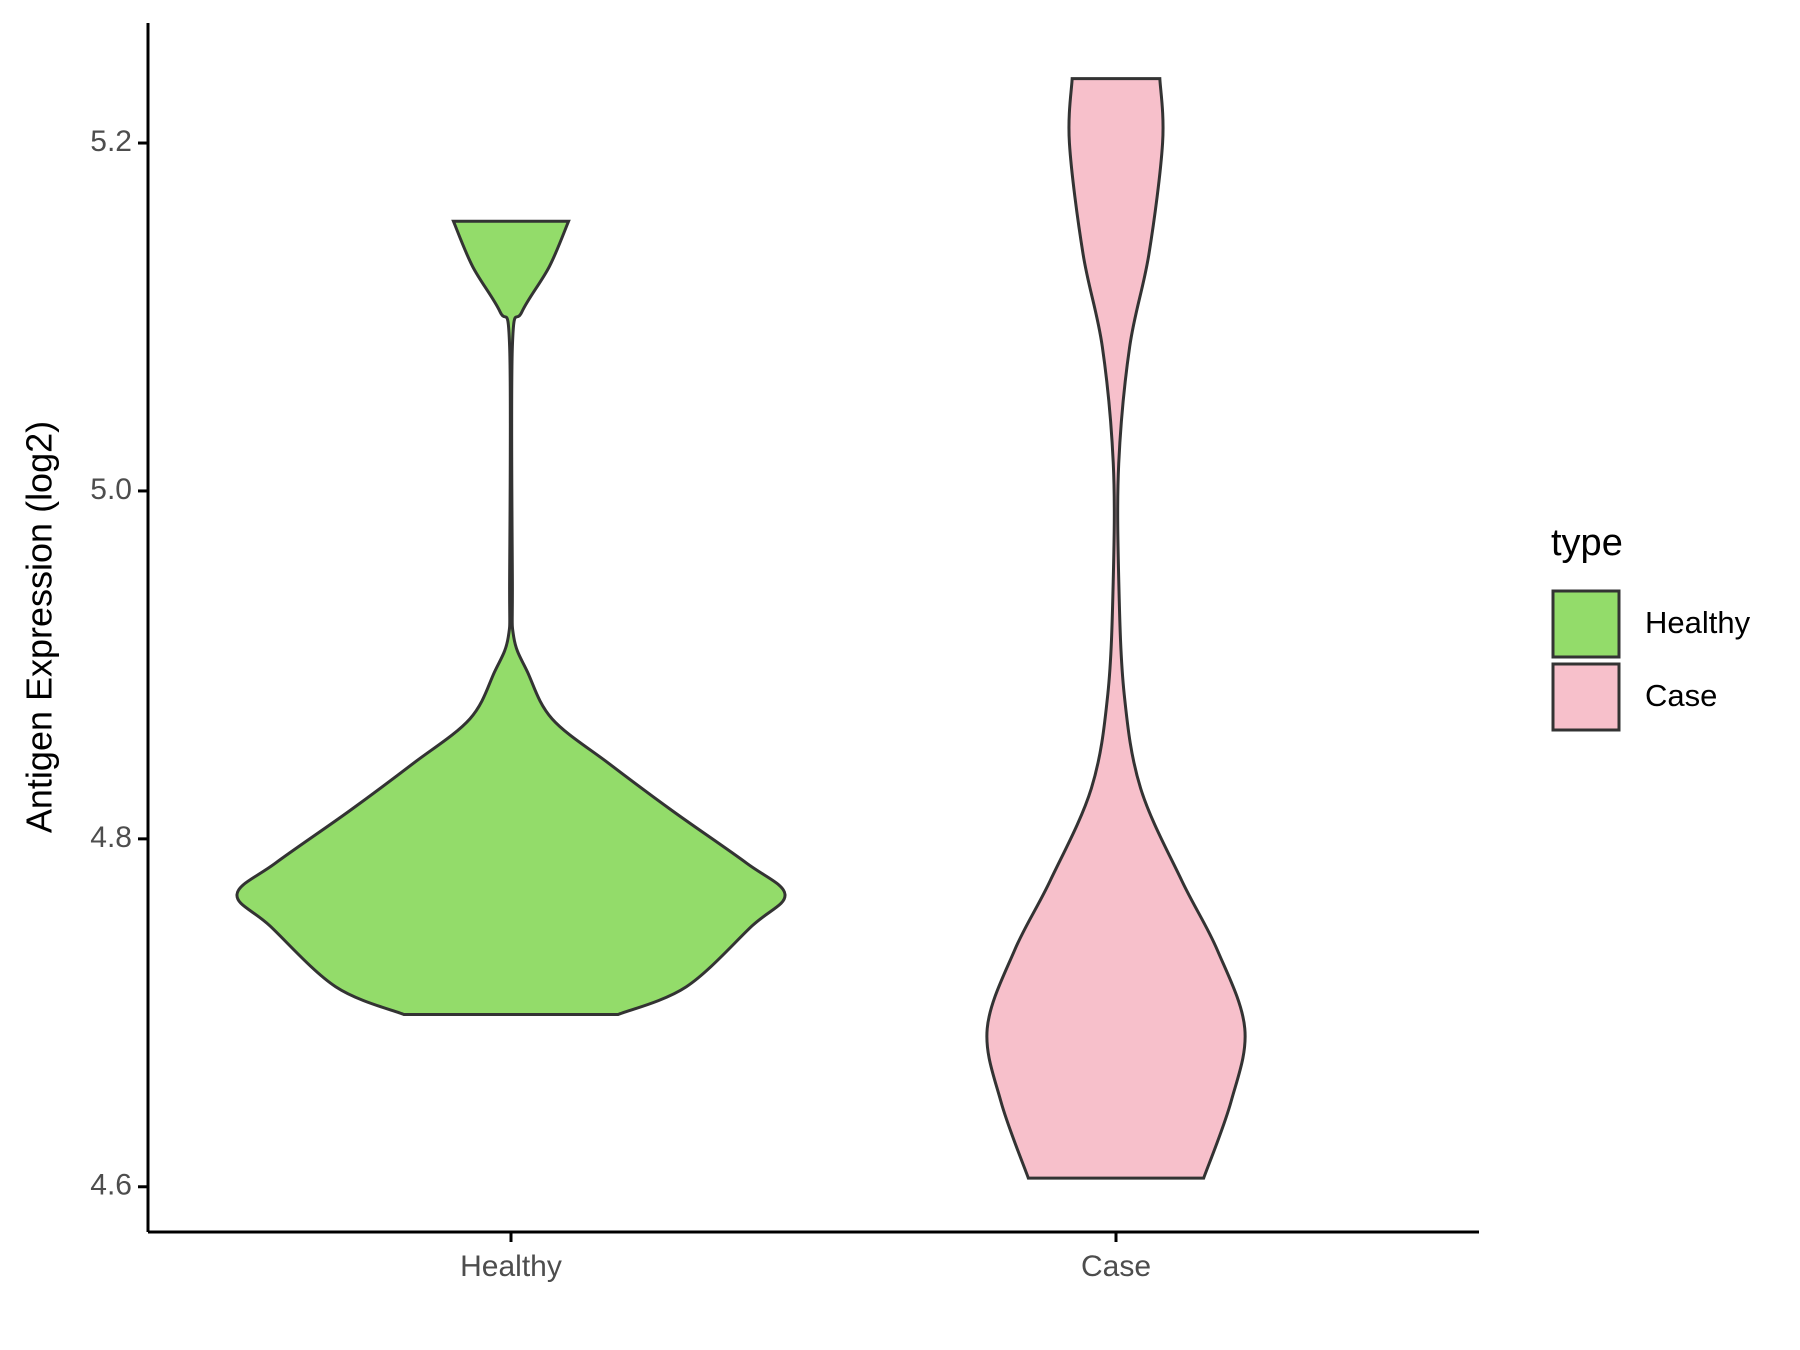 The width and height of the screenshot is (1800, 1350). What do you see at coordinates (111, 1185) in the screenshot?
I see `y-tick-label: 4.6` at bounding box center [111, 1185].